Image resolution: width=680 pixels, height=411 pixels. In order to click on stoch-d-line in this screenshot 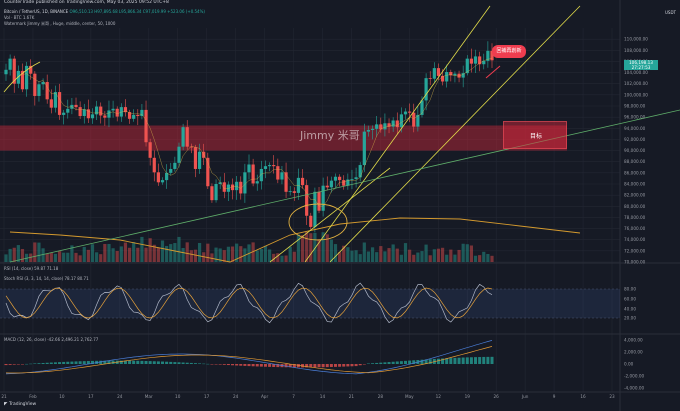, I will do `click(249, 303)`.